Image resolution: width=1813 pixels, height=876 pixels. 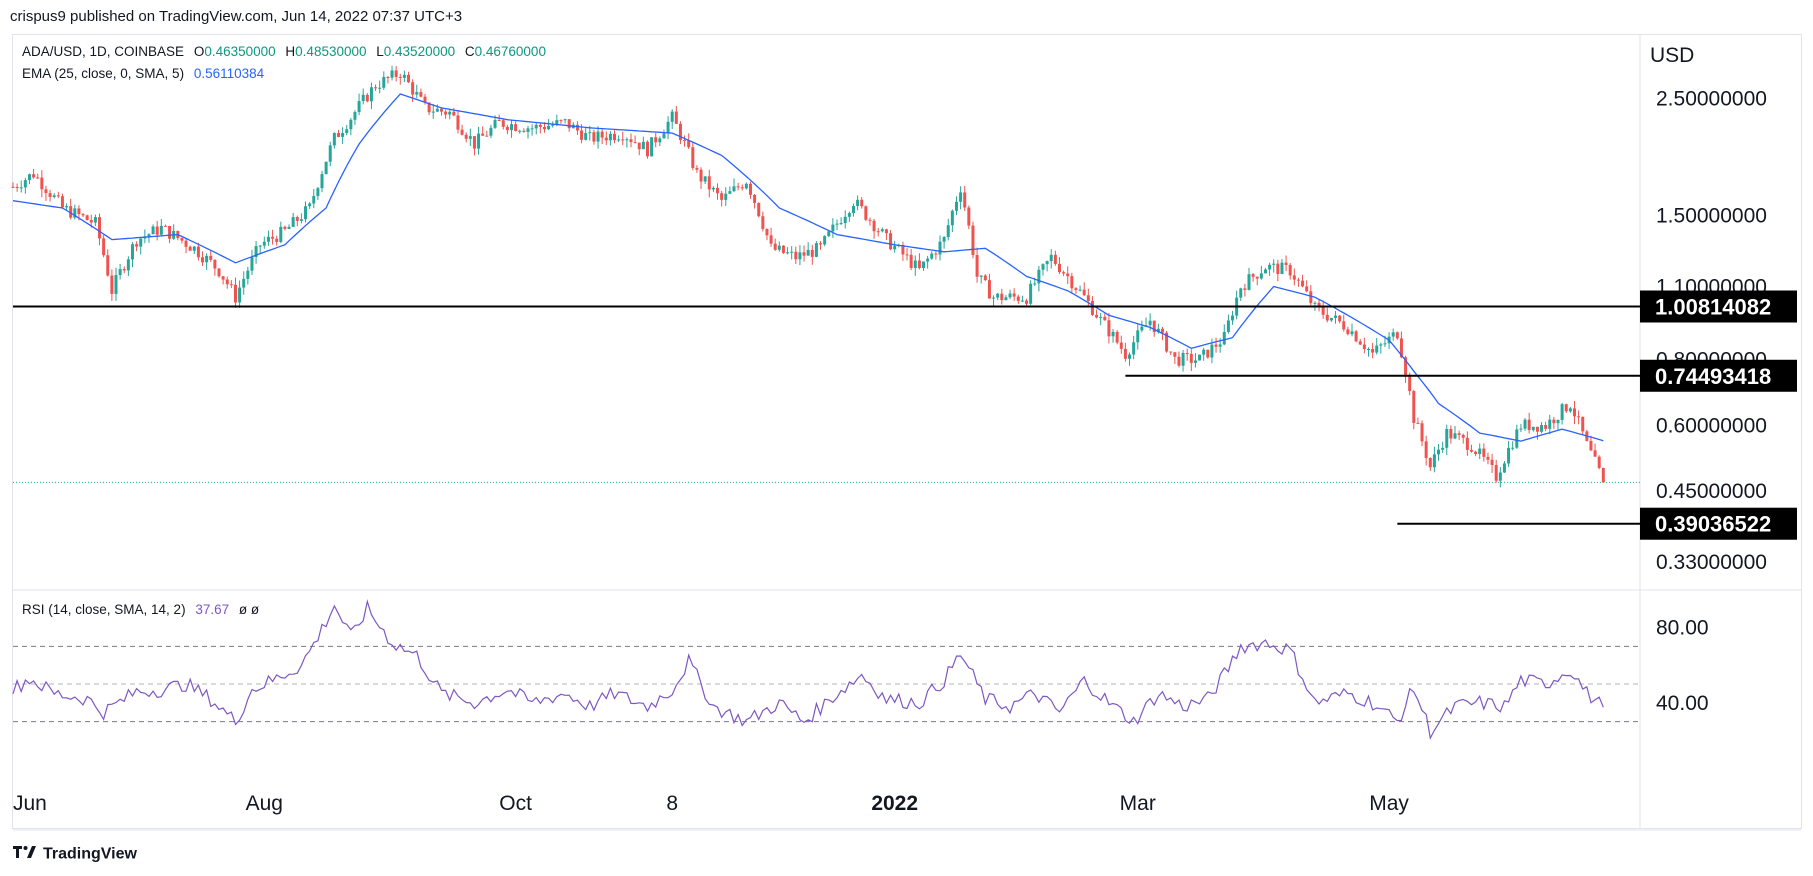 I want to click on symbol-label: ADA/USD, 1D, COINBASE, so click(x=103, y=51).